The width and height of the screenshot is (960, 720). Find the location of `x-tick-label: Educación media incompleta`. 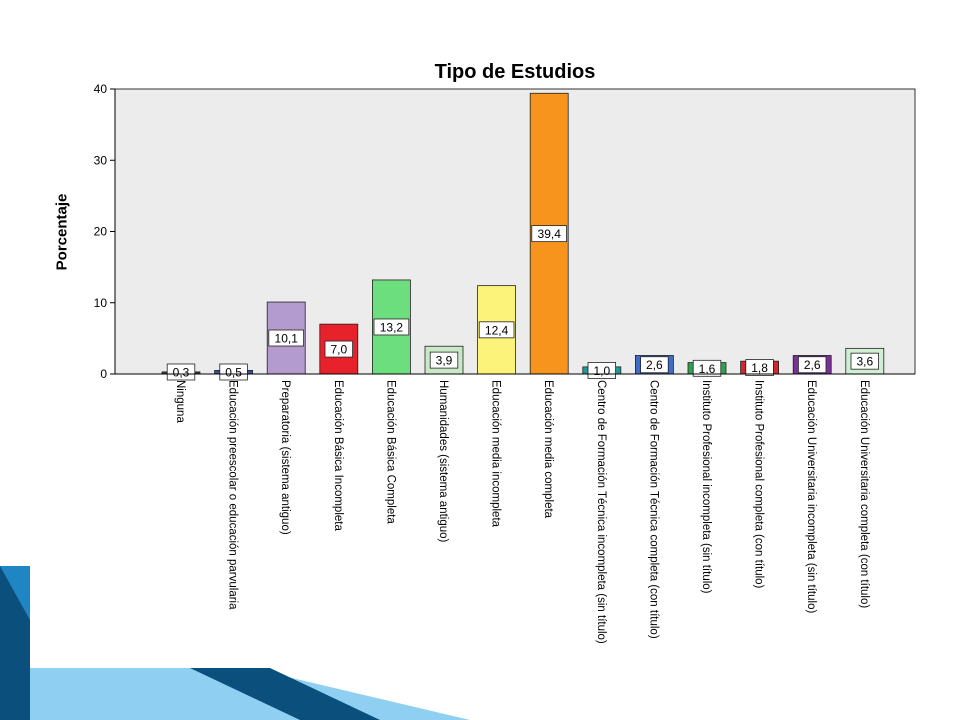

x-tick-label: Educación media incompleta is located at coordinates (496, 454).